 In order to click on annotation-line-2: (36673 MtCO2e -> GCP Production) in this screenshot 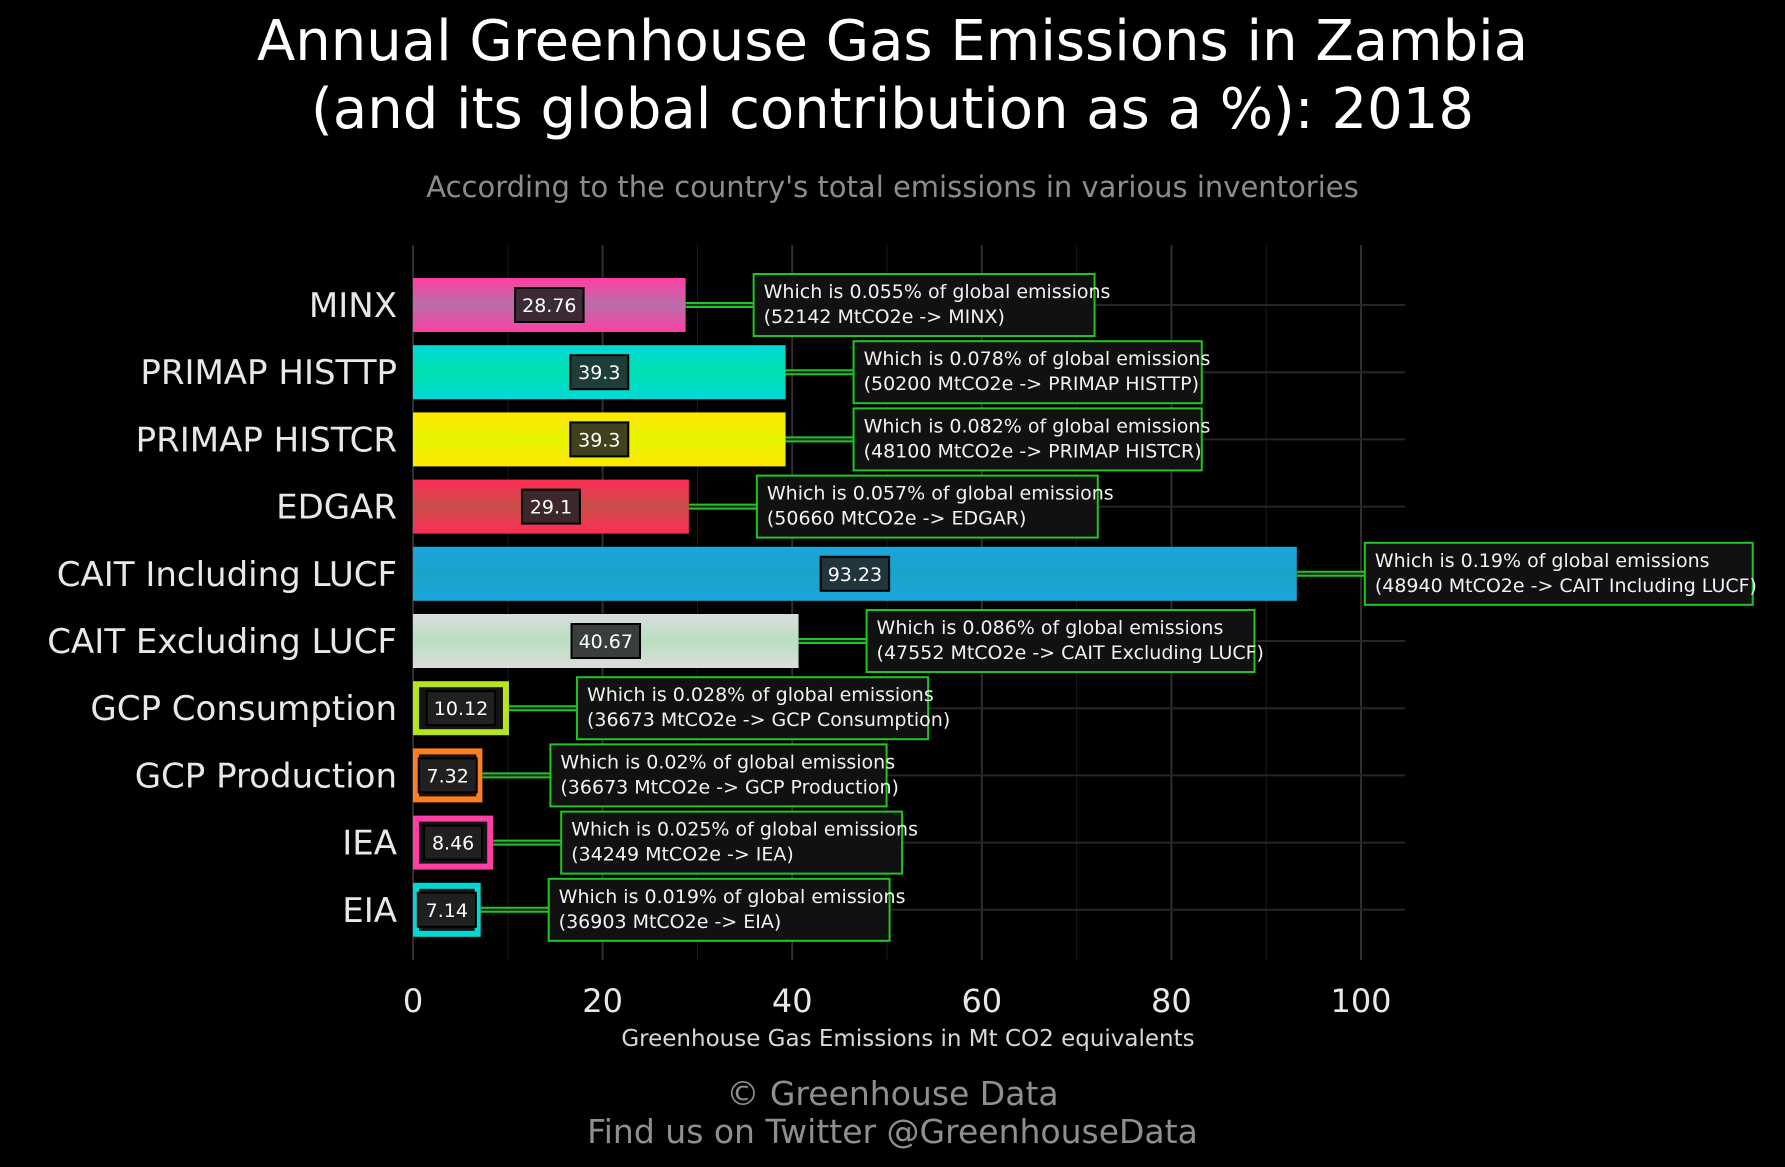, I will do `click(729, 787)`.